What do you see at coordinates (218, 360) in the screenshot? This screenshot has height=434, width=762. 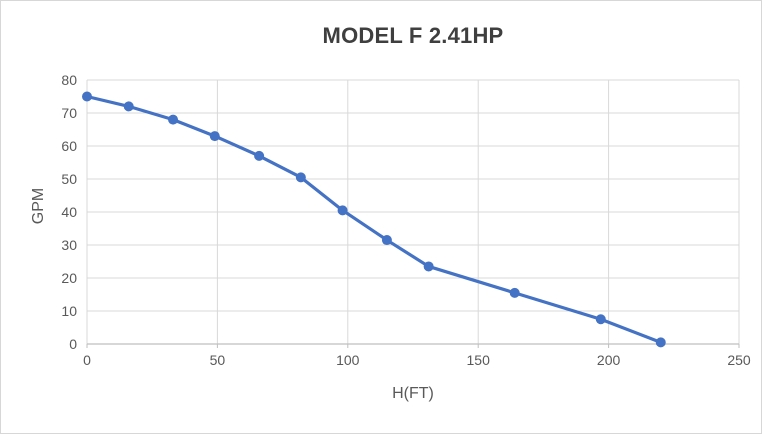 I see `x-tick-label: 50` at bounding box center [218, 360].